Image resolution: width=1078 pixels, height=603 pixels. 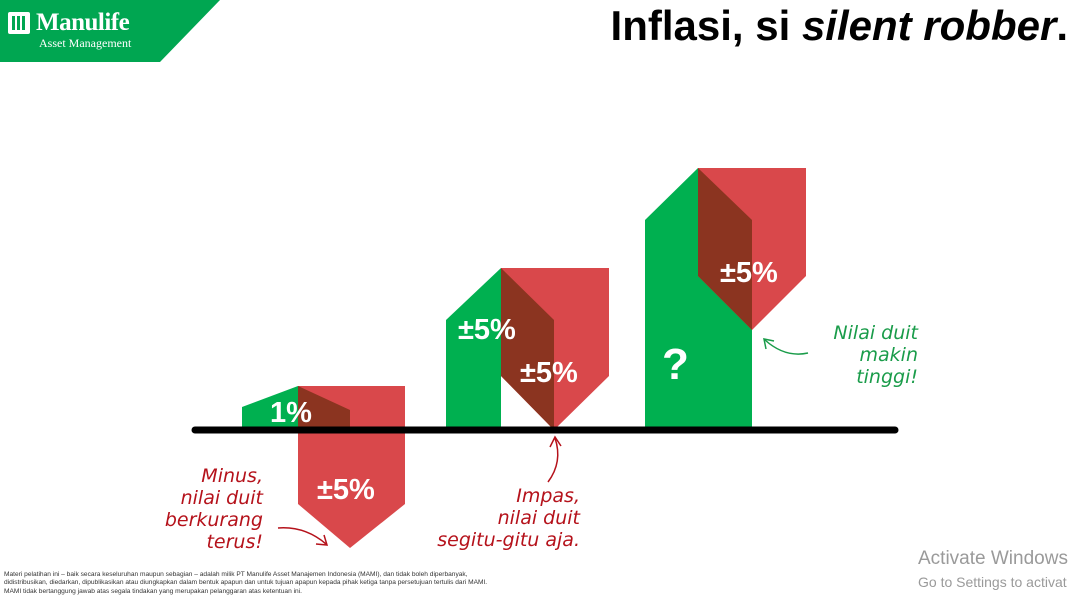 I want to click on watermark-title: Activate Windows, so click(x=993, y=558).